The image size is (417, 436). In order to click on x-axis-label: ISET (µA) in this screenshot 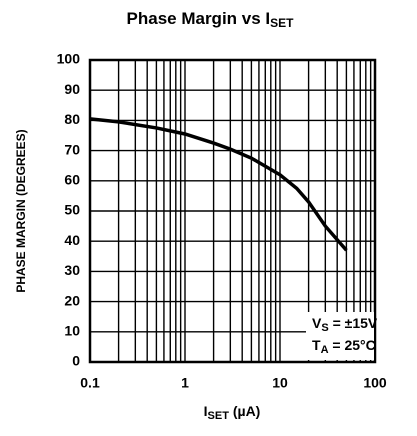, I will do `click(232, 412)`.